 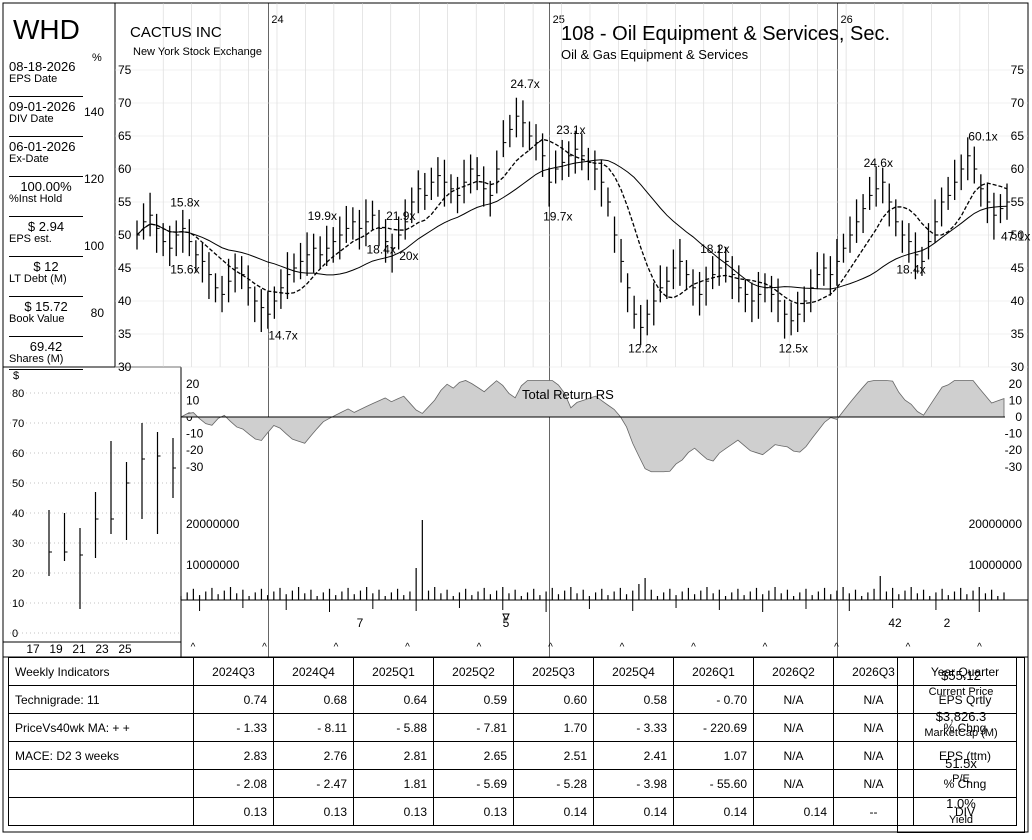 I want to click on longterm-x-label: 19, so click(x=56, y=649).